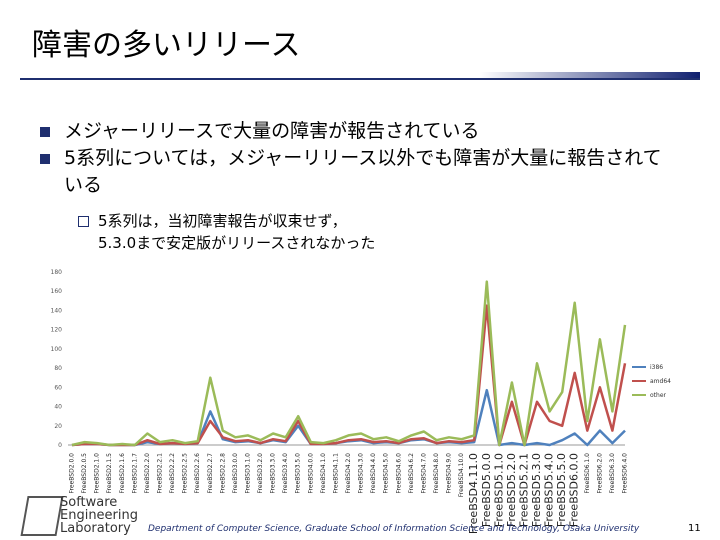 The height and width of the screenshot is (540, 720). What do you see at coordinates (473, 493) in the screenshot?
I see `x-tick-label: FreeBSD4.11.0` at bounding box center [473, 493].